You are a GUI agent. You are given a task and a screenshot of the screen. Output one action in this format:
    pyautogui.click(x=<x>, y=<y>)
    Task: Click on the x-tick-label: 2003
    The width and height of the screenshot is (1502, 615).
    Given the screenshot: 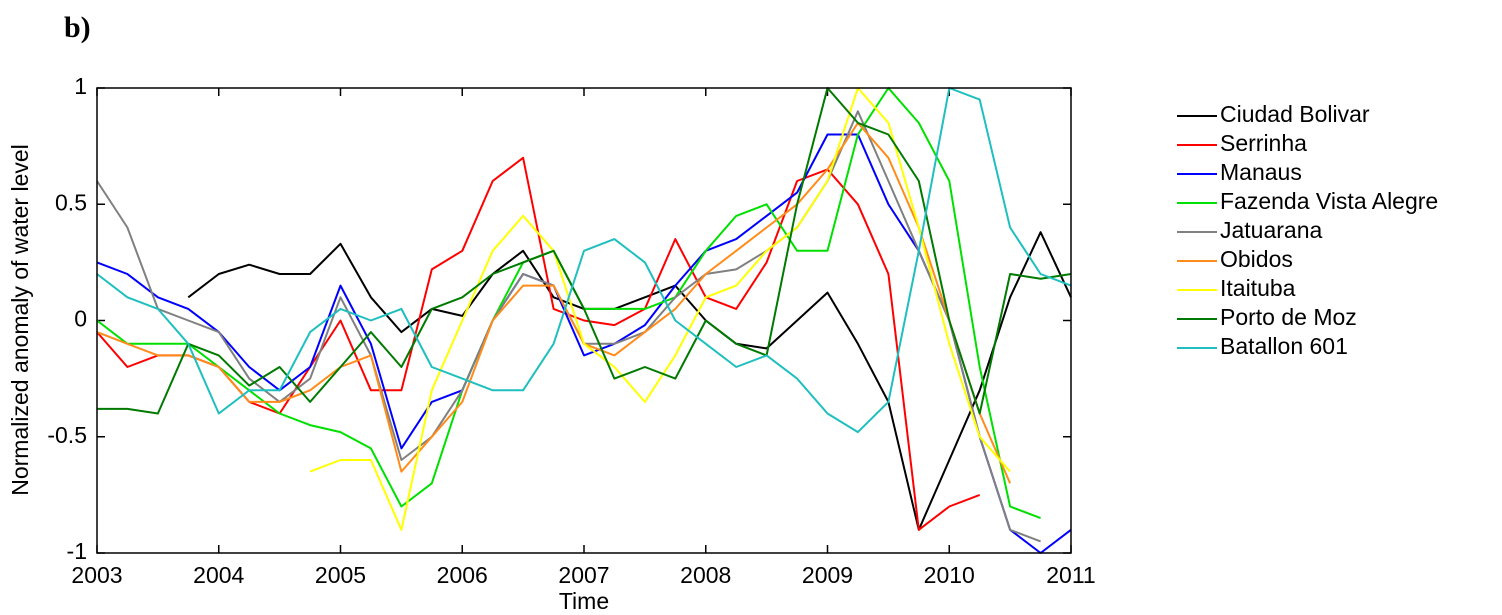 What is the action you would take?
    pyautogui.click(x=96, y=575)
    